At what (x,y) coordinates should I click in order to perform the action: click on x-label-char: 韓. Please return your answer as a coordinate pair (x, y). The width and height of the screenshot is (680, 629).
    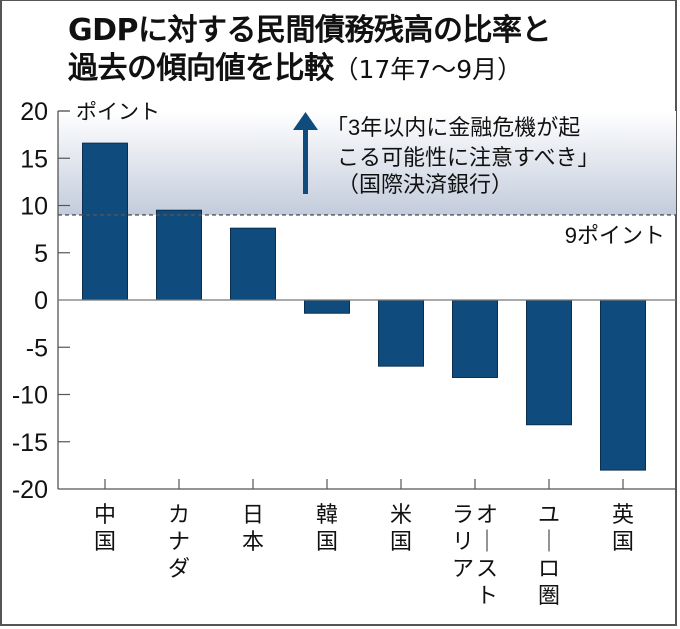
    Looking at the image, I should click on (327, 514).